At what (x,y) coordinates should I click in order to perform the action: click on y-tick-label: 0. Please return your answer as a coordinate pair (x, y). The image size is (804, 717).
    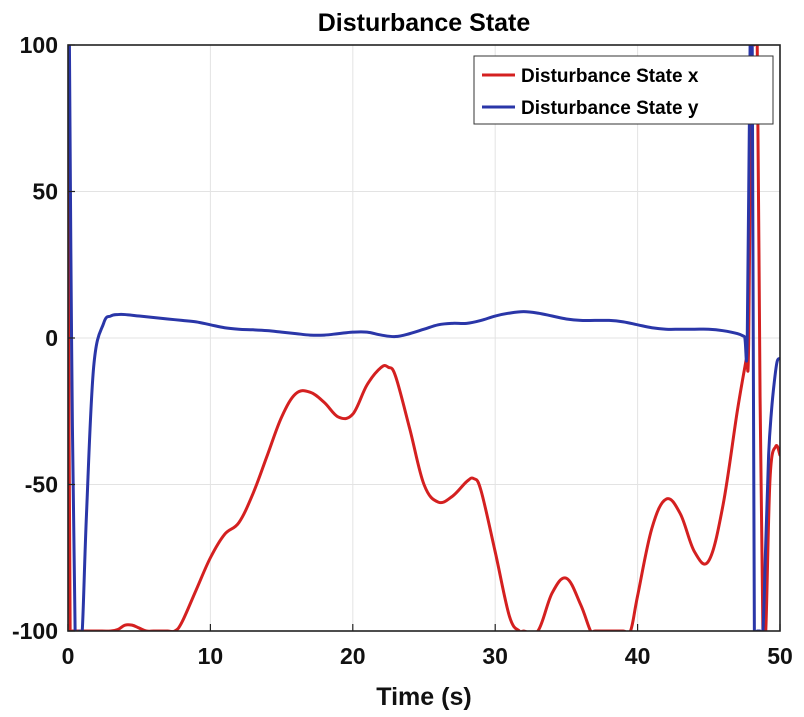
    Looking at the image, I should click on (51, 338).